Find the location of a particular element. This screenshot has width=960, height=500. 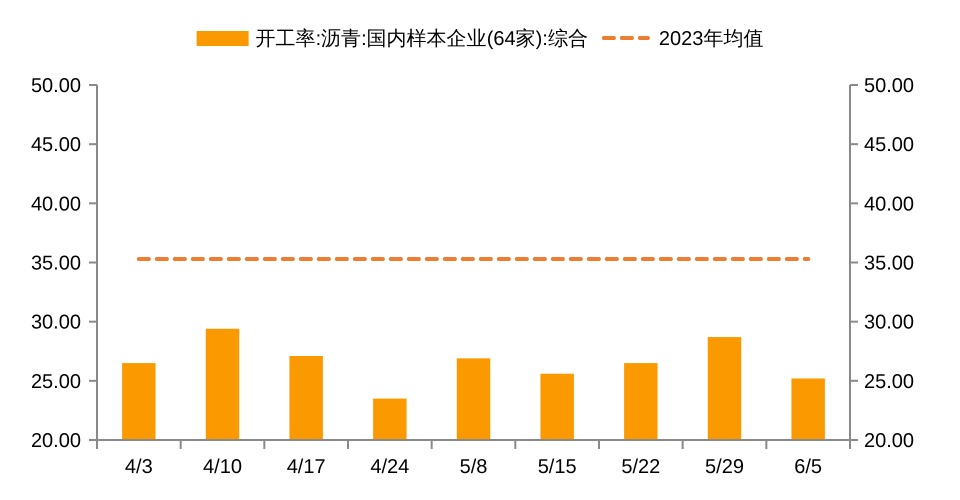

x-tick-label: 4/3 is located at coordinates (138, 467).